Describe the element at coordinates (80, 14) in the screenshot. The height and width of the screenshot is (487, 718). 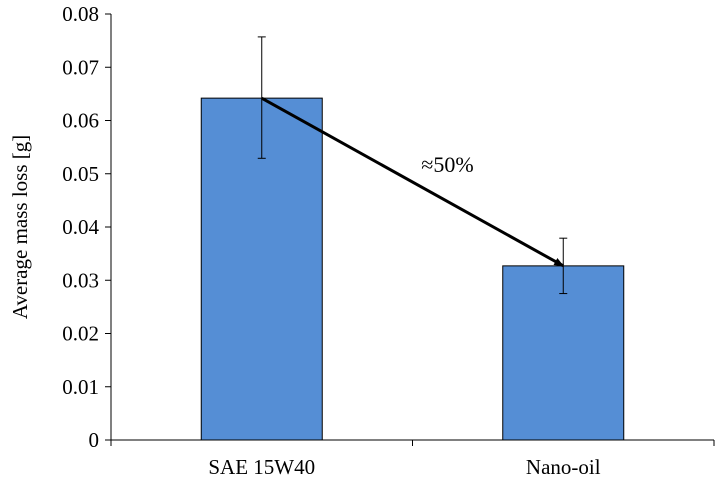
I see `y-tick-label: 0.08` at that location.